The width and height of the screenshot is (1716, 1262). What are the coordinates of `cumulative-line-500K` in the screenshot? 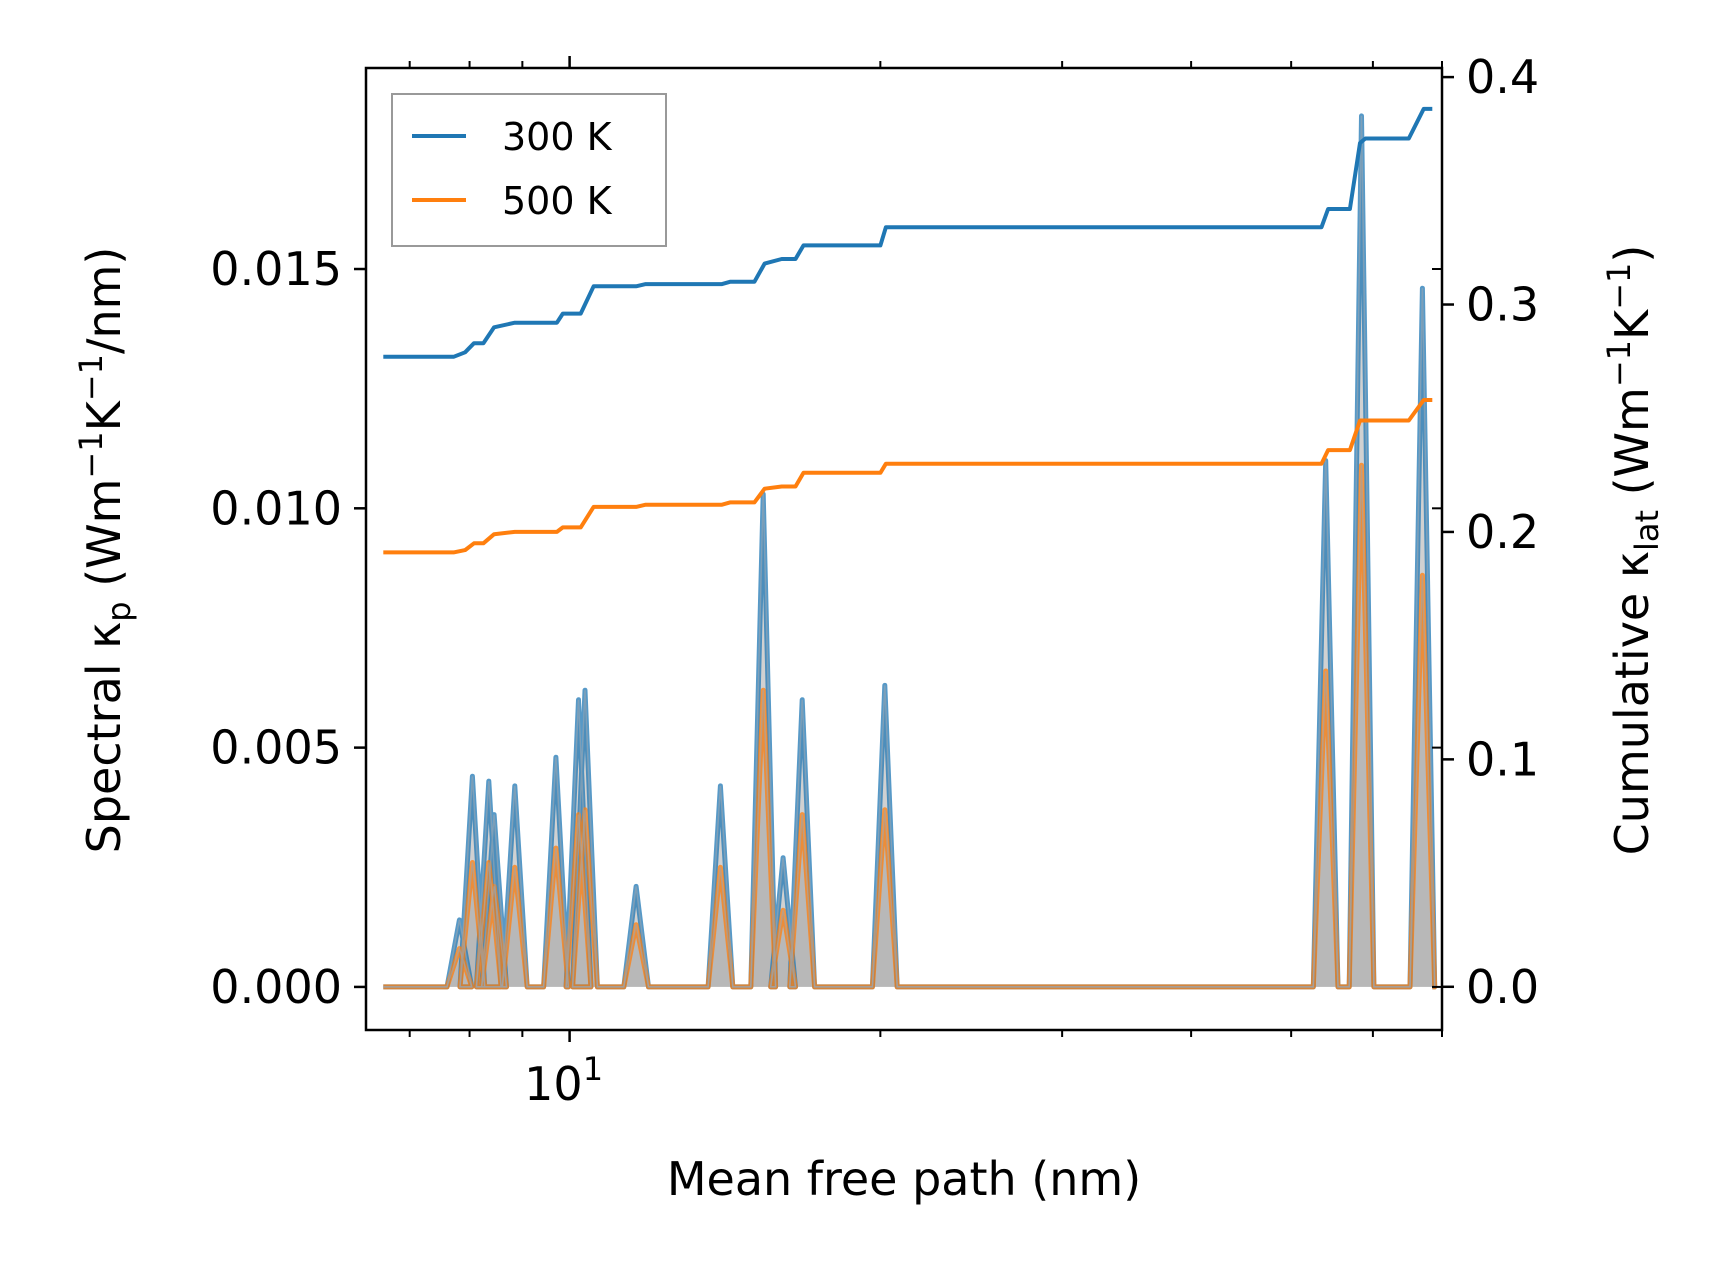 It's located at (908, 476).